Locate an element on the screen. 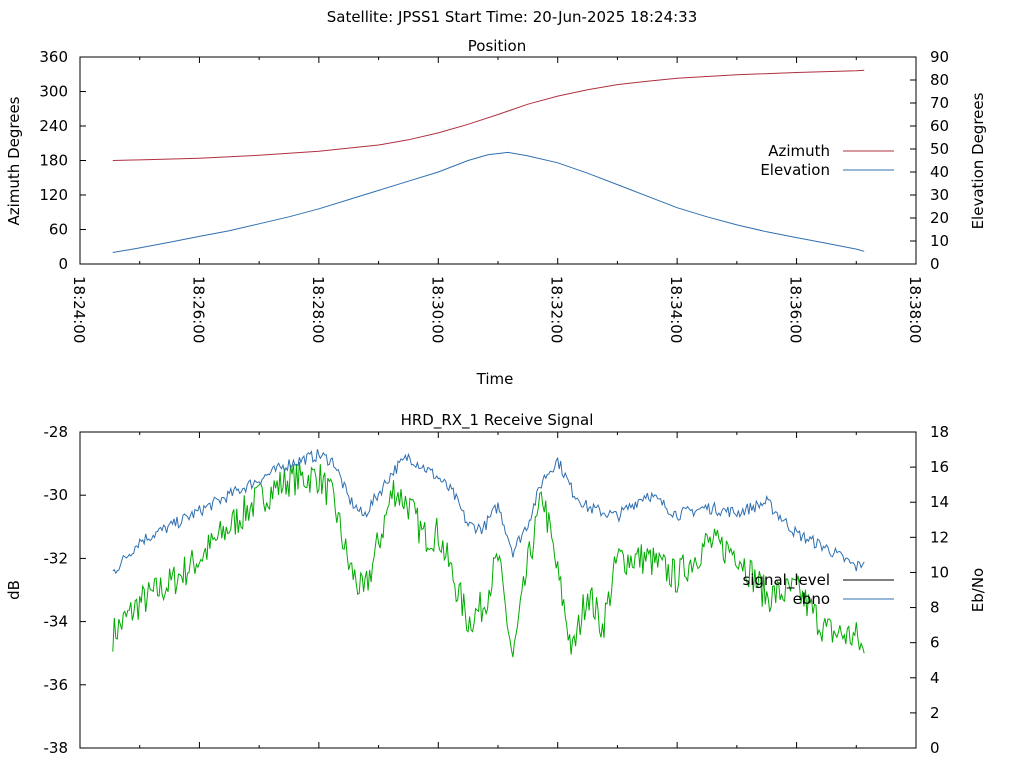 This screenshot has height=768, width=1024. azimuth-axis-ticks: 0 60 120 180 240 300 360 is located at coordinates (62, 160).